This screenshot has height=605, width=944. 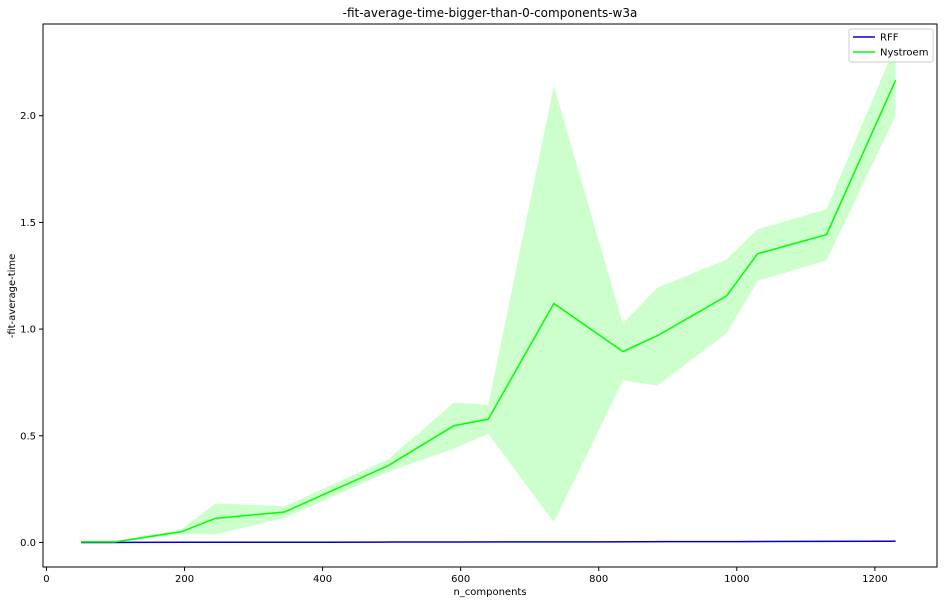 I want to click on y-tick-label: 0.0, so click(x=28, y=543).